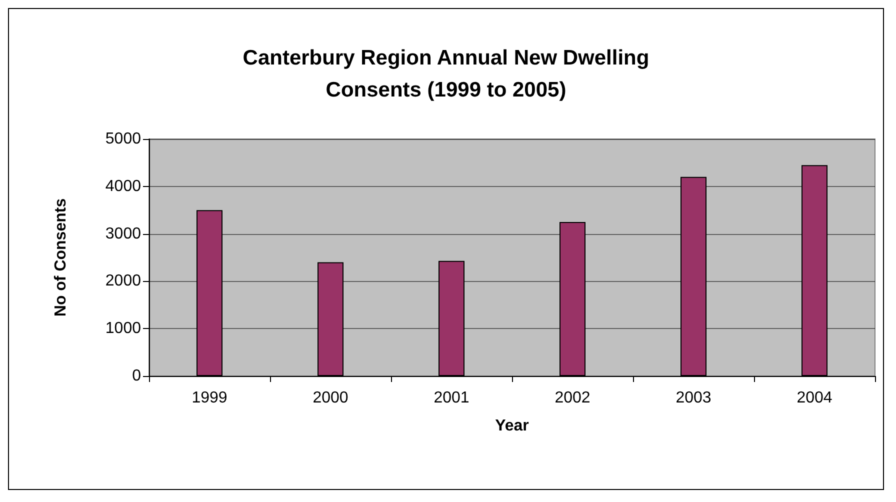  Describe the element at coordinates (123, 139) in the screenshot. I see `y-tick-label: 5000` at that location.